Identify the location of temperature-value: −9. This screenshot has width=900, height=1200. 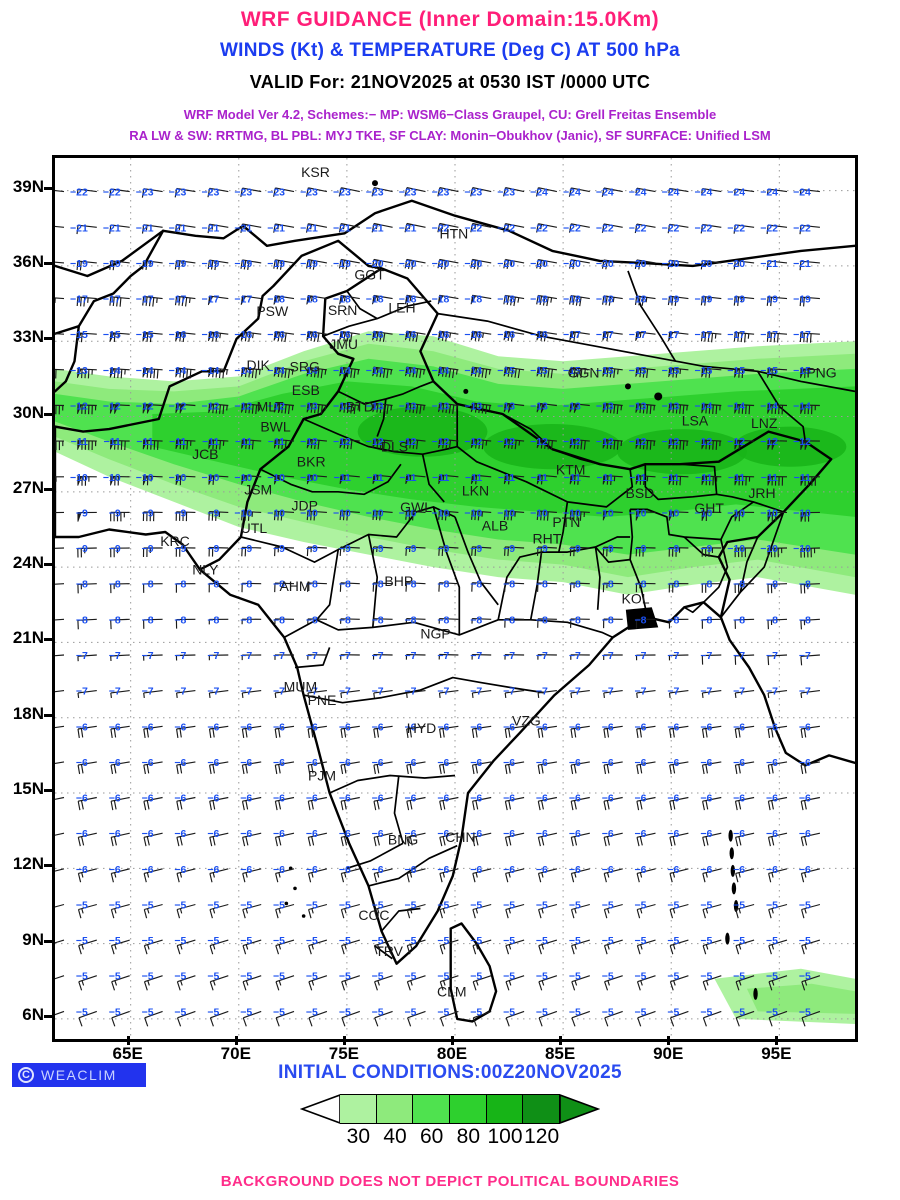
(82, 549).